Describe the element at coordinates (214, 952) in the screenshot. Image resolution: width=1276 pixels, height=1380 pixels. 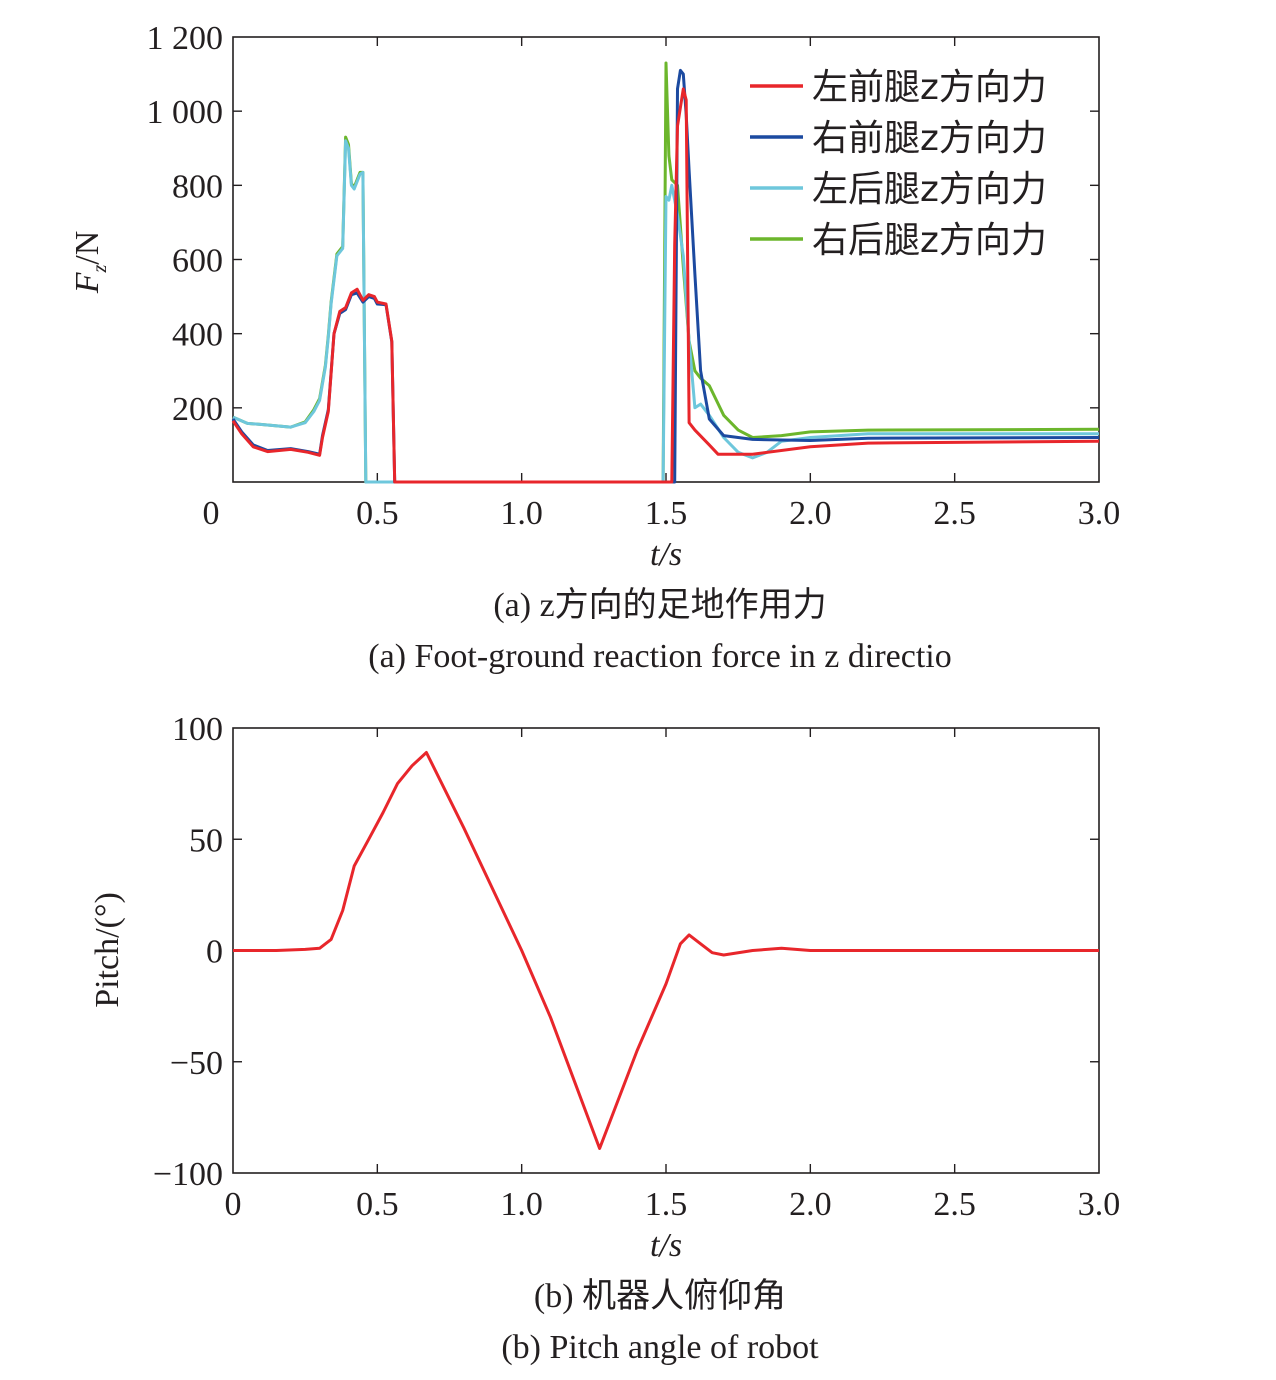
I see `y-tick-label: 0` at that location.